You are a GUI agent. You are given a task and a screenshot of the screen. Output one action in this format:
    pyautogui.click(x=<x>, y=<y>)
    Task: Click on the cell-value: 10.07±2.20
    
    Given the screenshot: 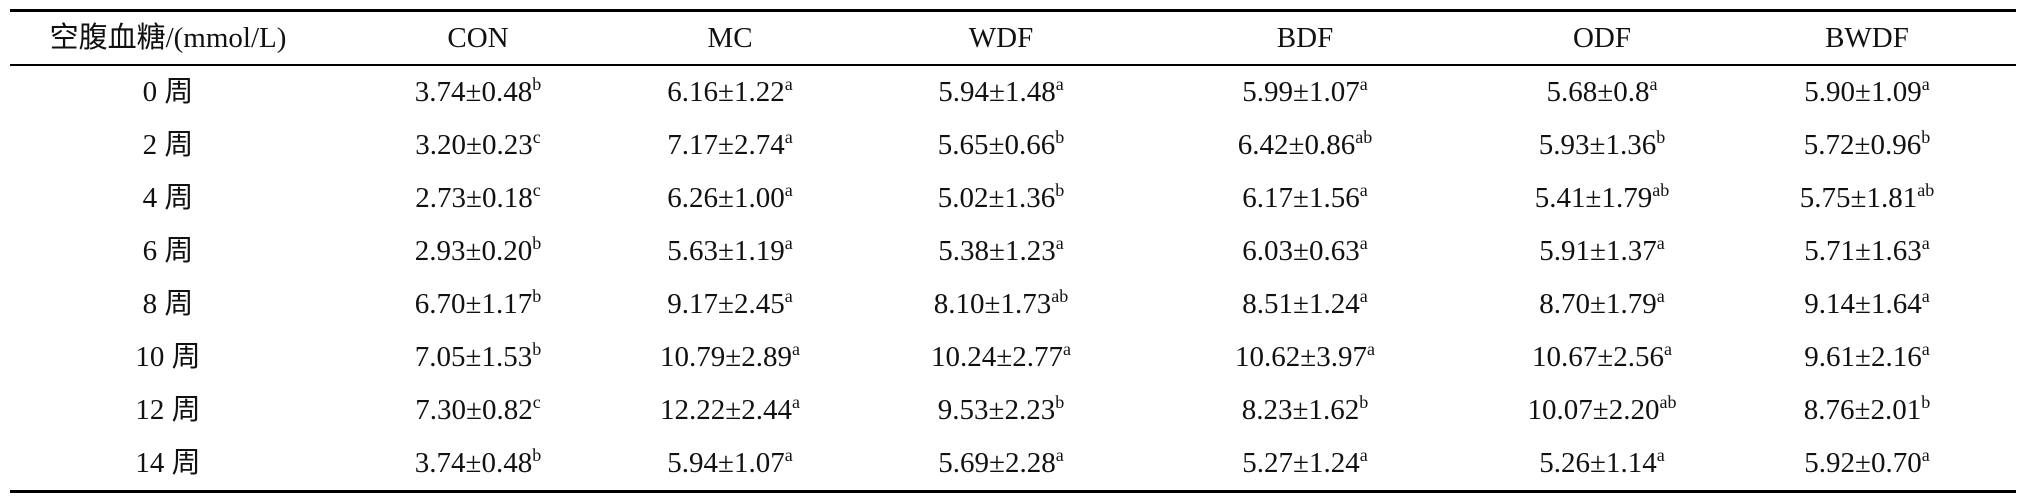 What is the action you would take?
    pyautogui.click(x=1593, y=410)
    